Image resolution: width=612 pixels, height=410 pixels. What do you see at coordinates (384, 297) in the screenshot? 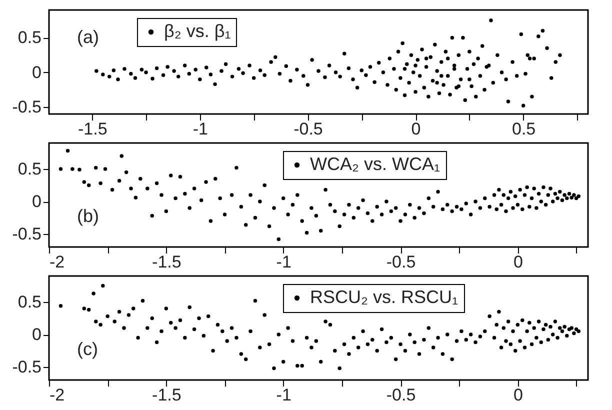
I see `legend-label: RSCU₂ vs. RSCU₁` at bounding box center [384, 297].